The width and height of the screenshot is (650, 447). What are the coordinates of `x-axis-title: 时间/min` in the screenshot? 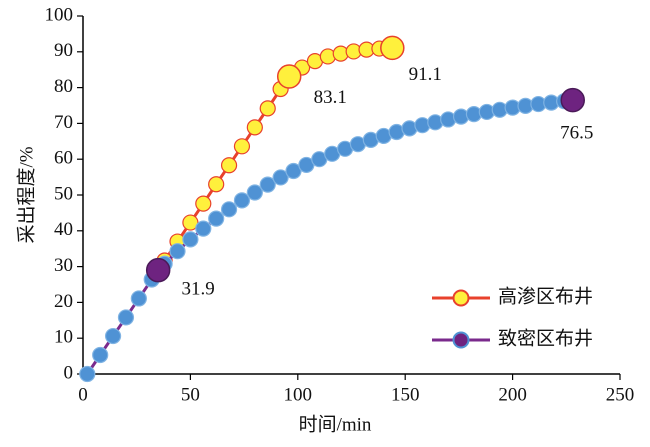 It's located at (335, 424).